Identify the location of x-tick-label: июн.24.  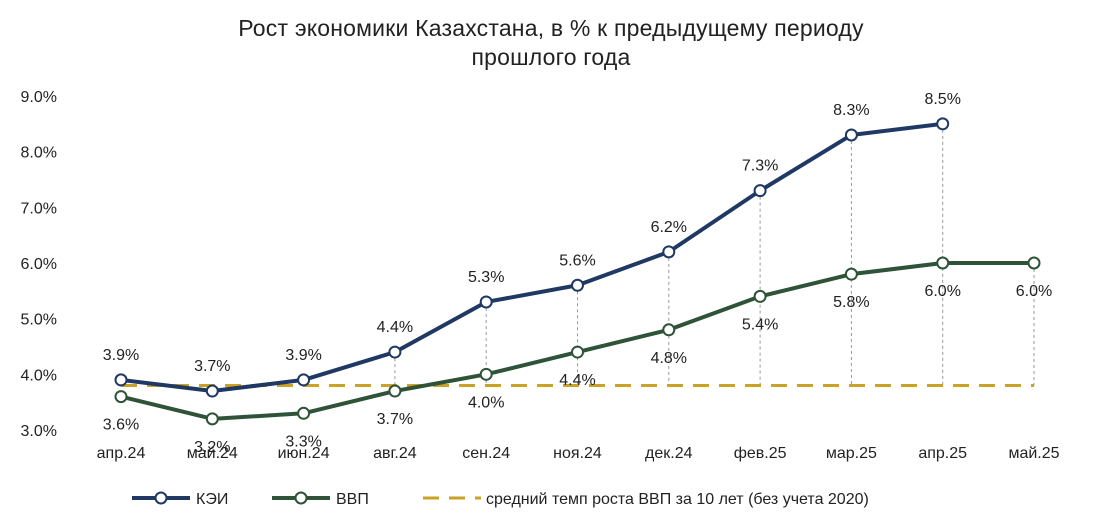
(304, 453).